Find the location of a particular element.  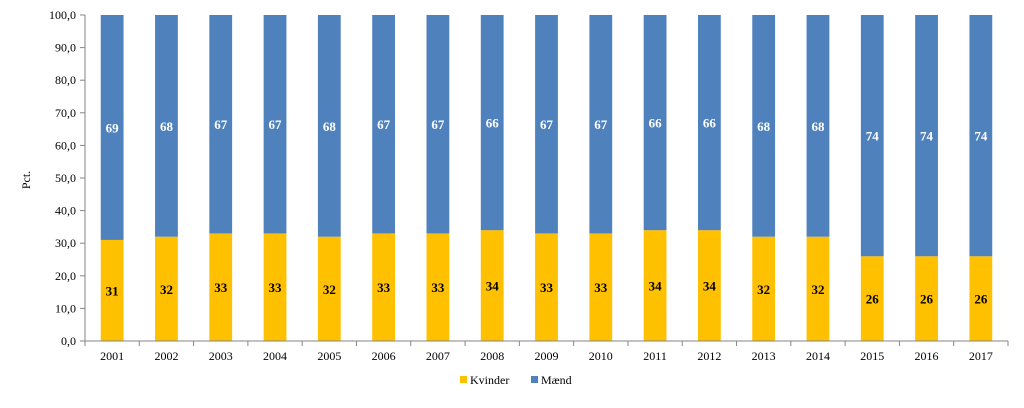

x-tick-label: 2003 is located at coordinates (221, 356).